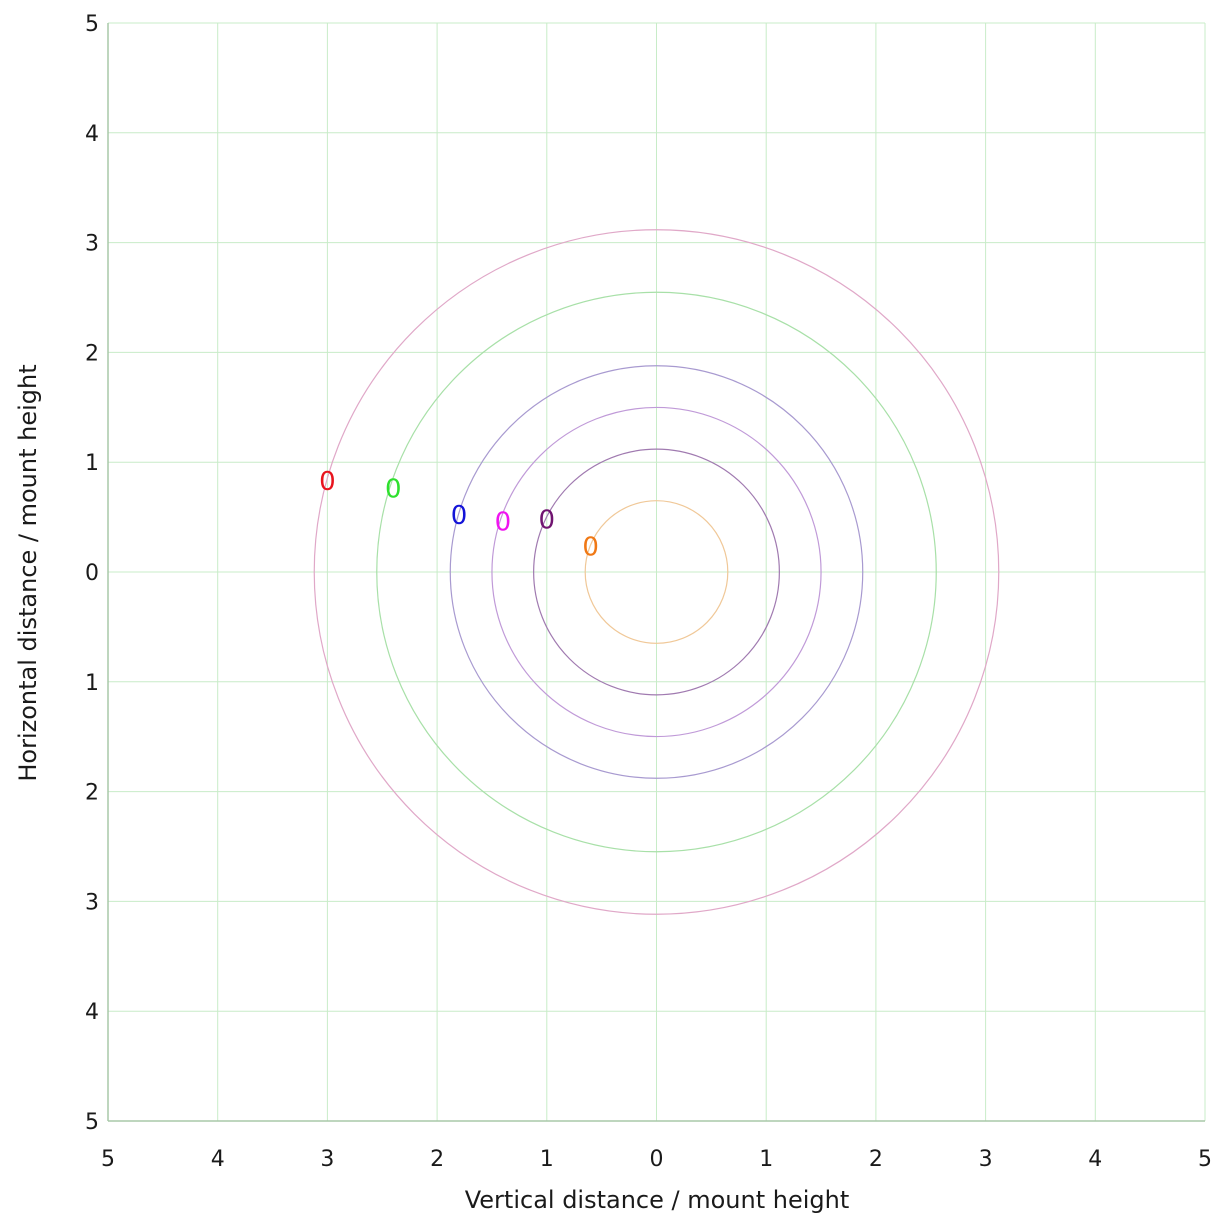  I want to click on y-axis-label: Horizontal distance / mount height, so click(28, 572).